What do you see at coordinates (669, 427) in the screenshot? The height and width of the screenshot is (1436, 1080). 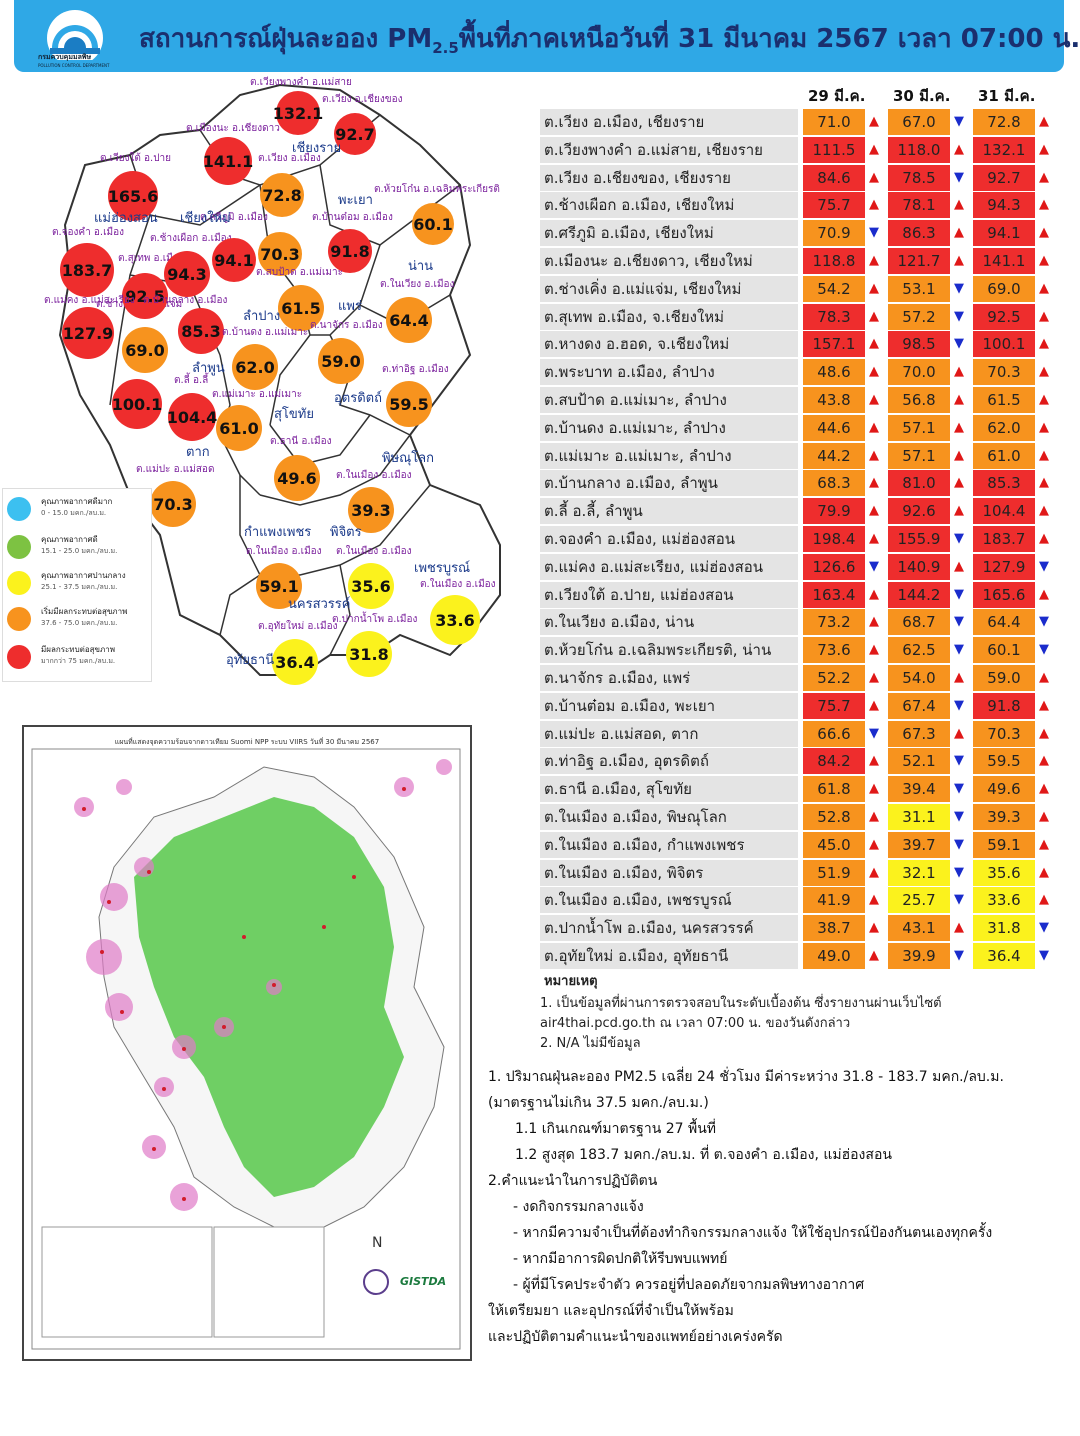 I see `station-name: ต.บ้านดง อ.แม่เมาะ, ลำปาง` at bounding box center [669, 427].